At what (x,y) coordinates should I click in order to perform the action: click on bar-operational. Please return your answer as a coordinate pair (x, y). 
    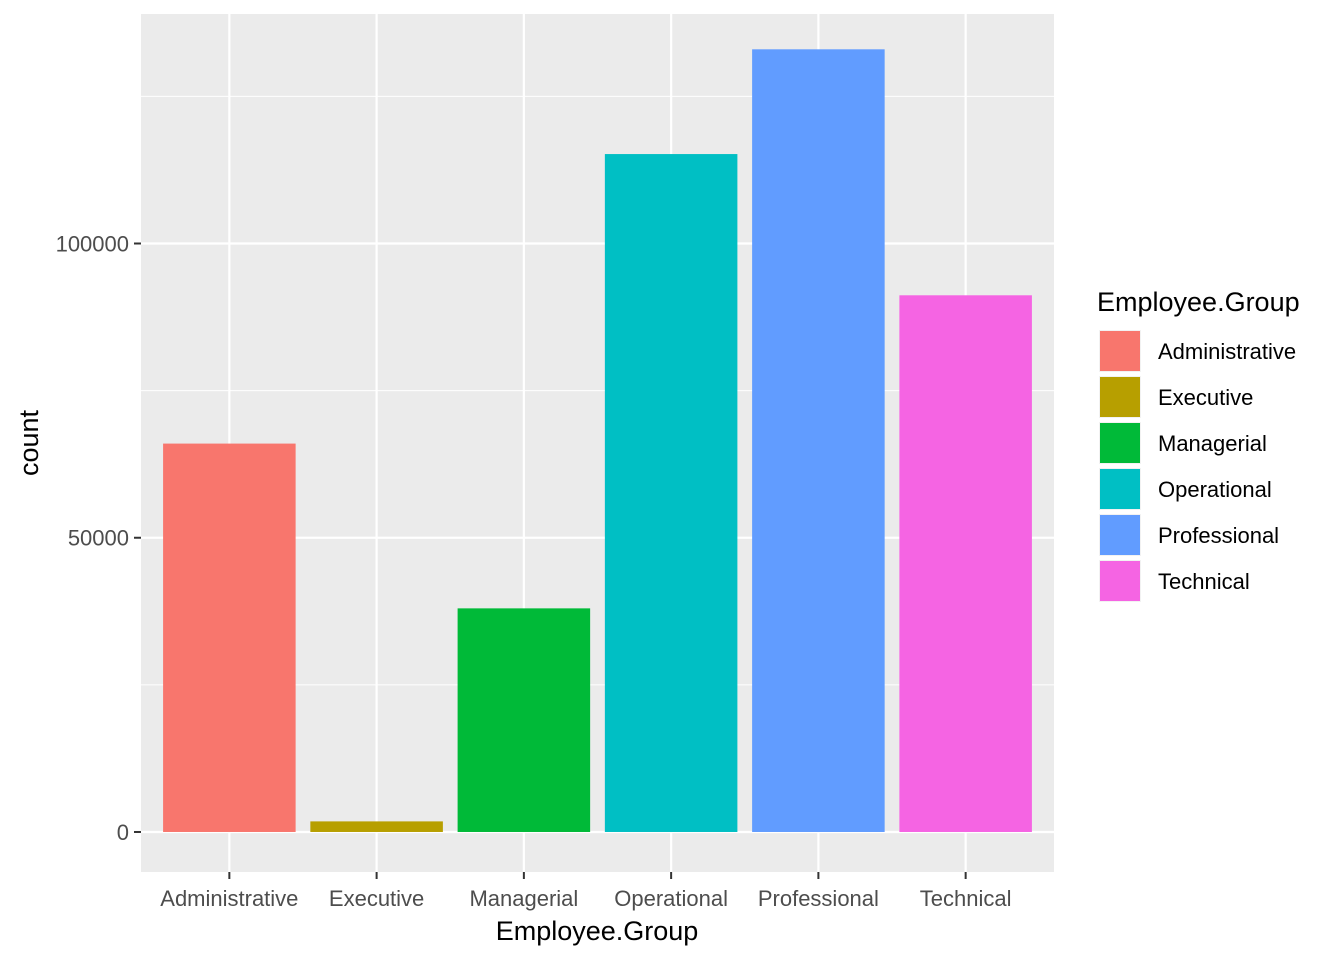
    Looking at the image, I should click on (671, 493).